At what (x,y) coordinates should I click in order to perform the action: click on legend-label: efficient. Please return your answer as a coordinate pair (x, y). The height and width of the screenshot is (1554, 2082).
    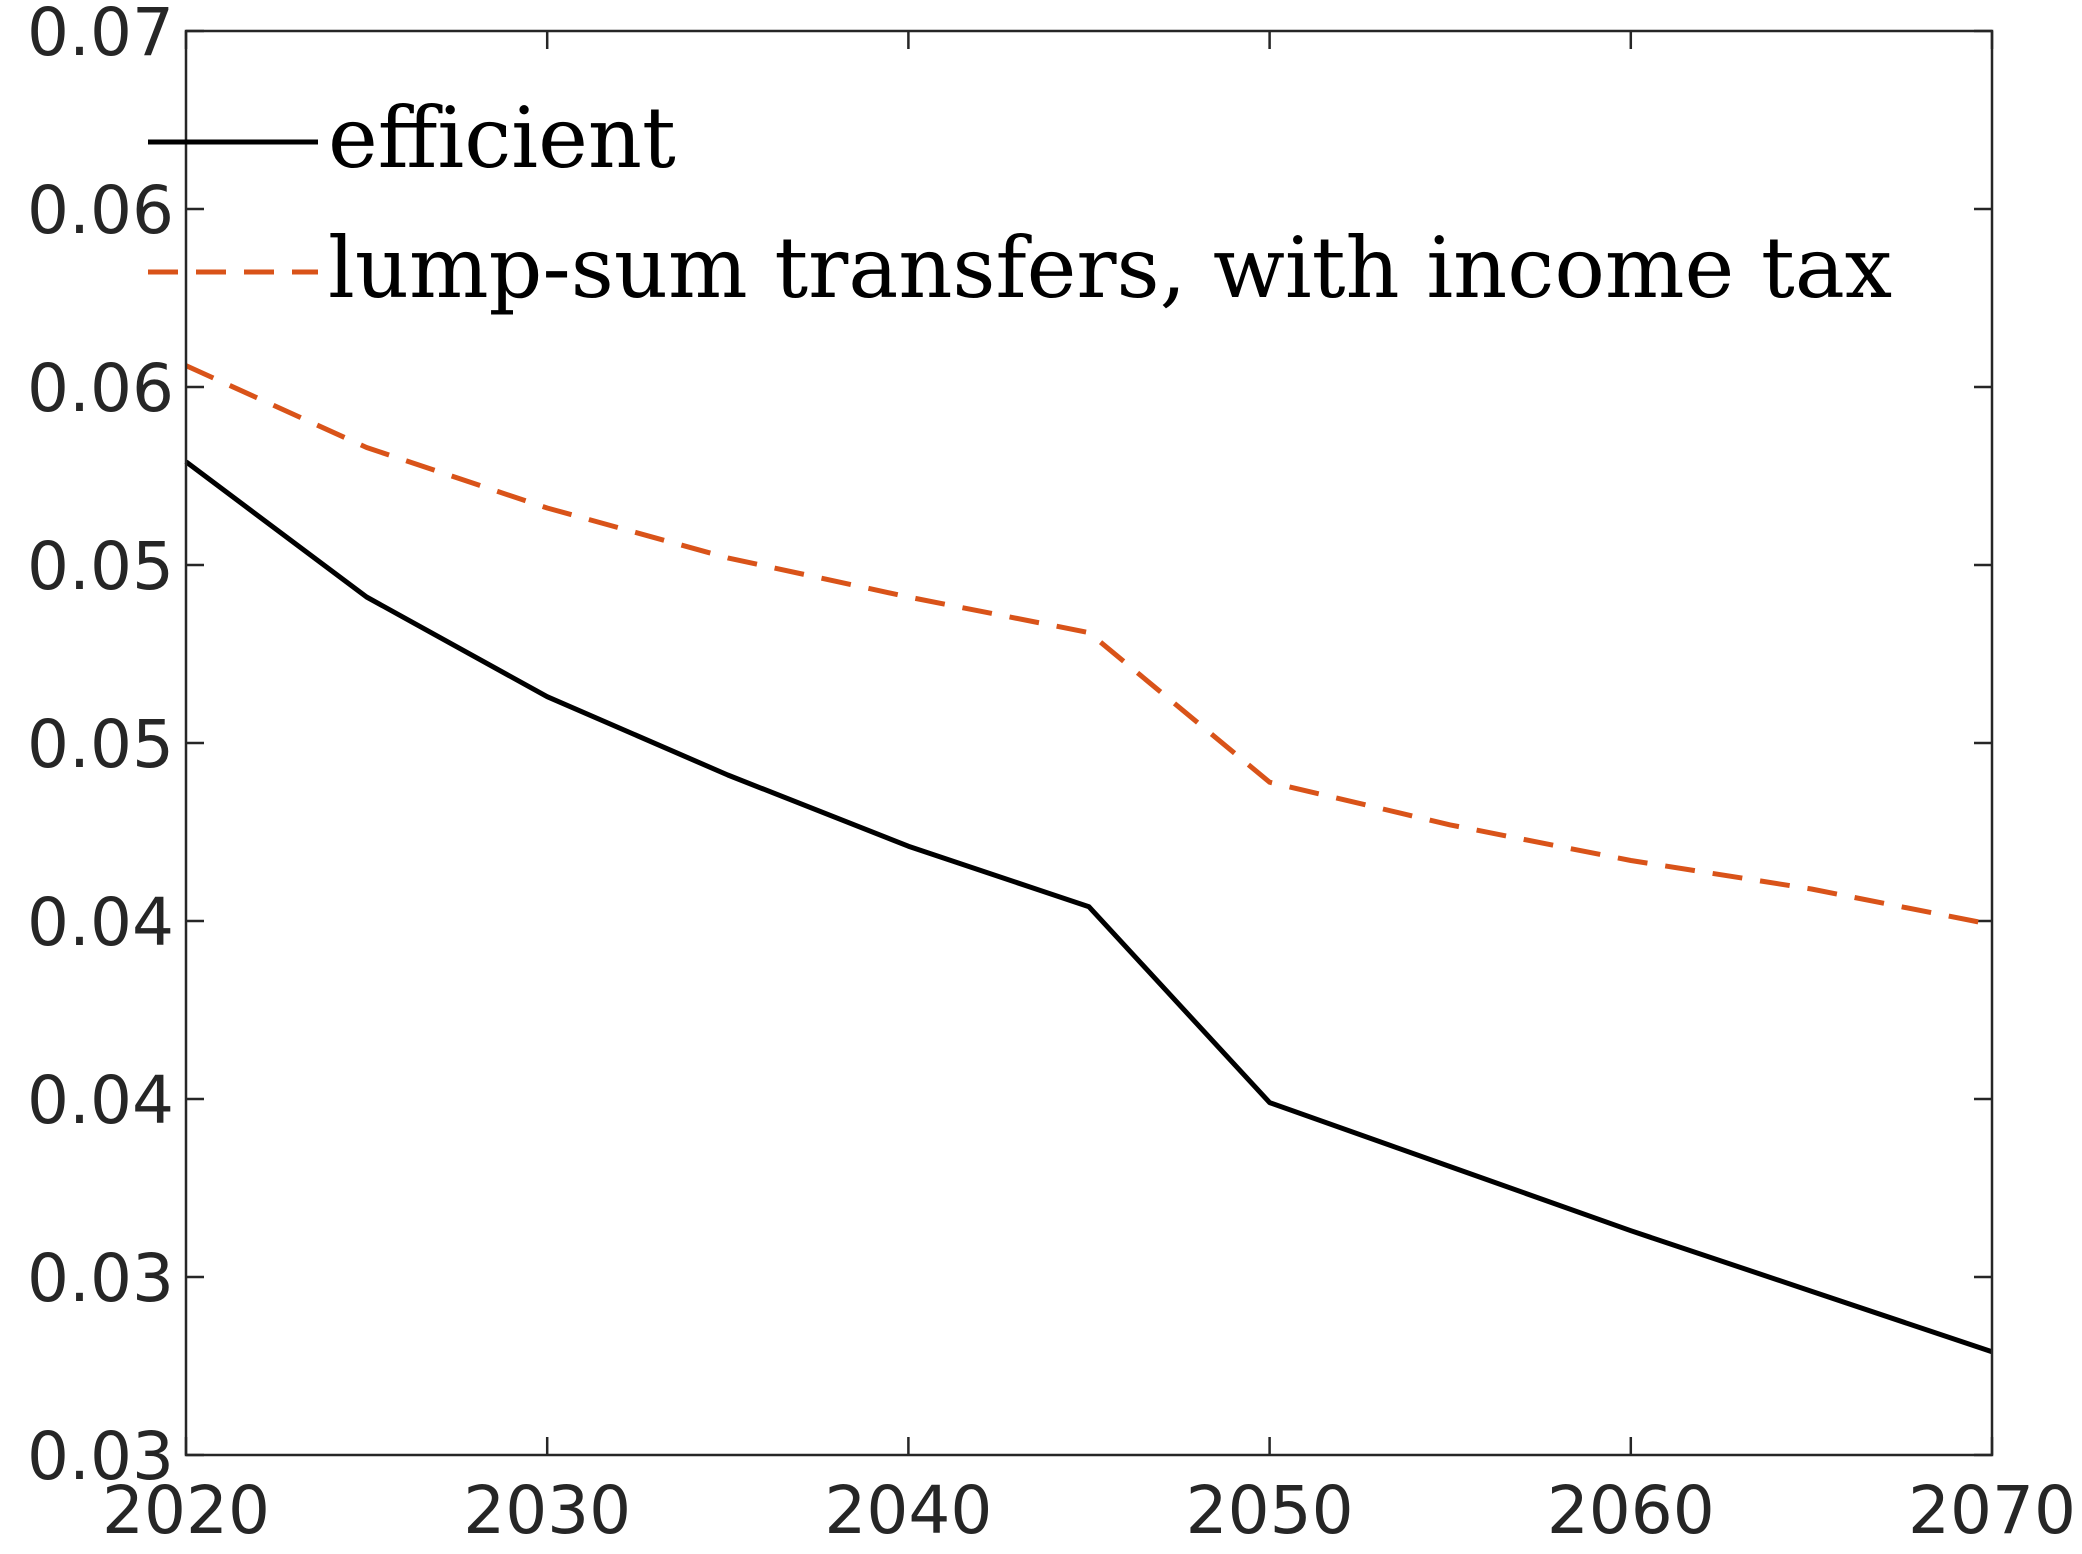
    Looking at the image, I should click on (502, 138).